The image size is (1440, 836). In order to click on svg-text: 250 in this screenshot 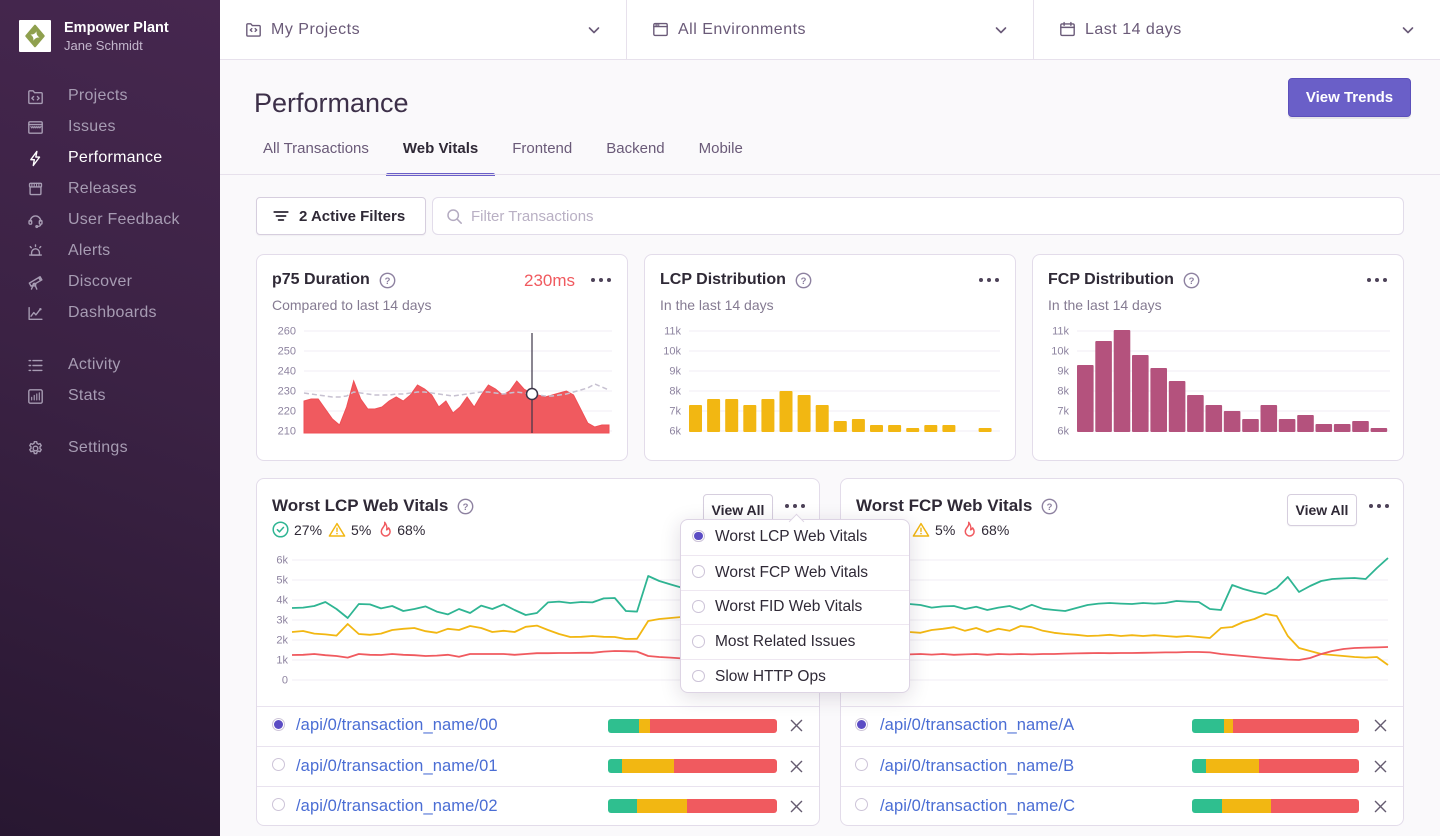, I will do `click(287, 352)`.